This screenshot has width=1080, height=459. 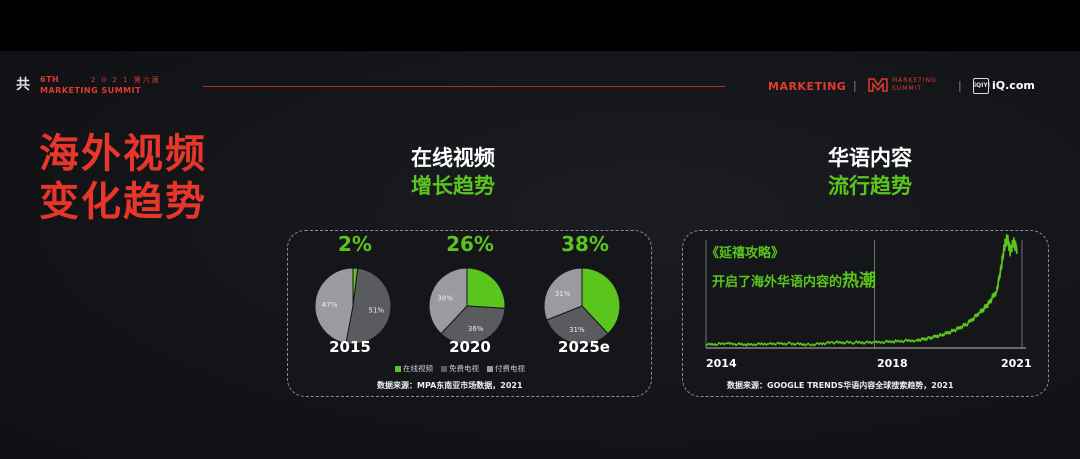 I want to click on trend-annotation-emphasis: 热潮, so click(x=859, y=281).